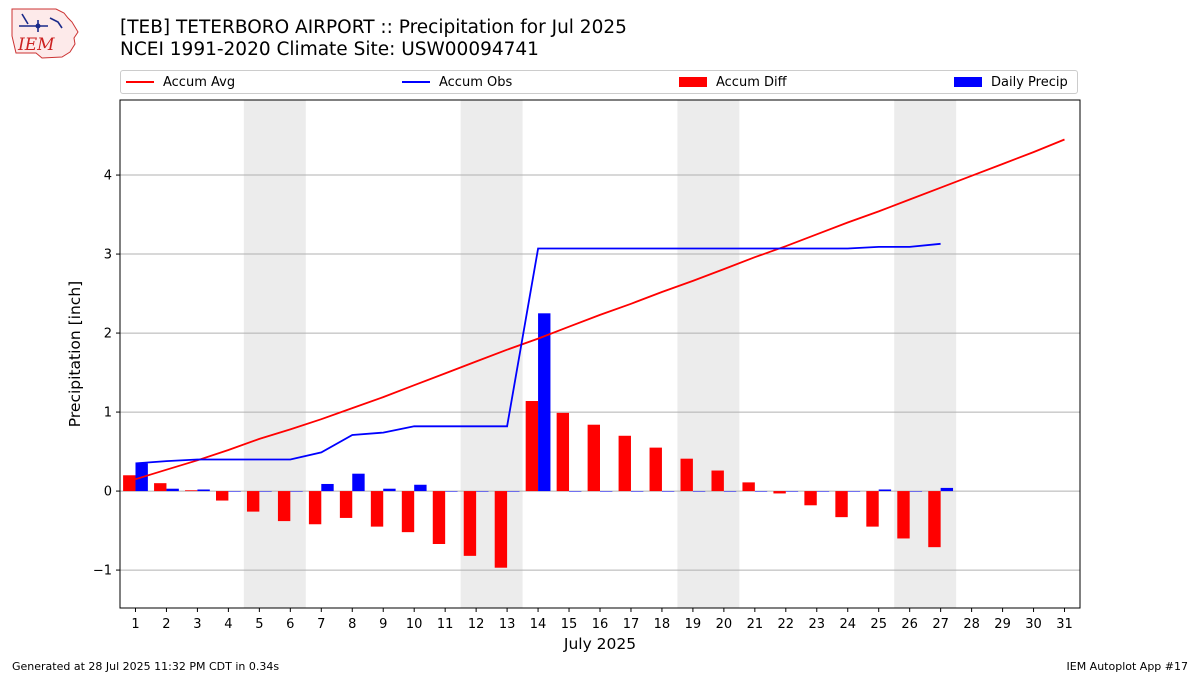 This screenshot has width=1200, height=675. What do you see at coordinates (228, 624) in the screenshot?
I see `x-tick-label: 4` at bounding box center [228, 624].